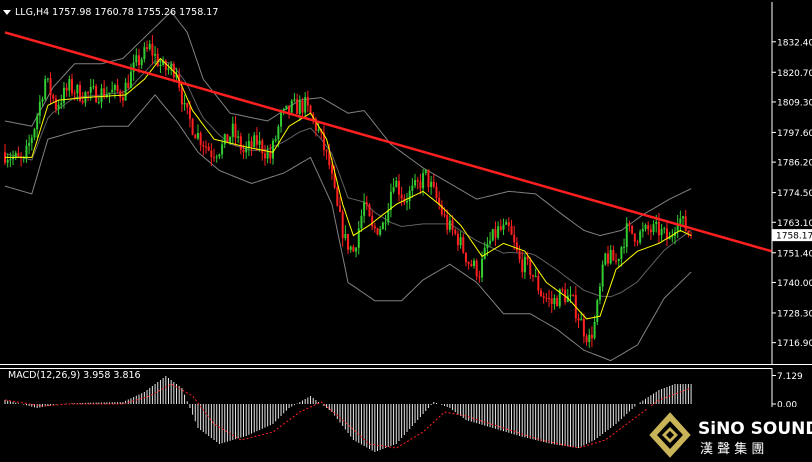  What do you see at coordinates (794, 164) in the screenshot?
I see `price-tick-label: 1786.20` at bounding box center [794, 164].